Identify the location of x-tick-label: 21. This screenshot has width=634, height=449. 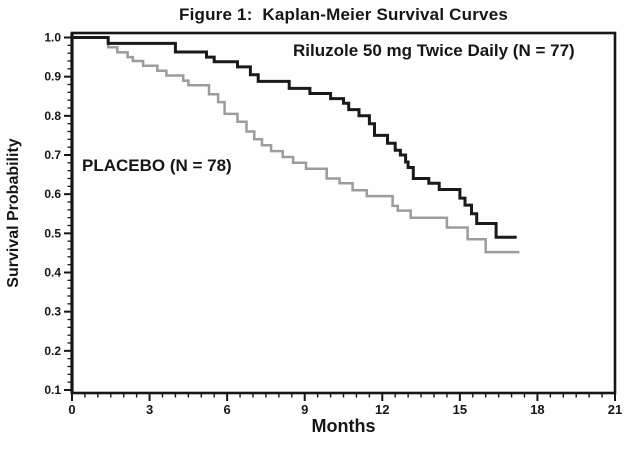
(615, 409).